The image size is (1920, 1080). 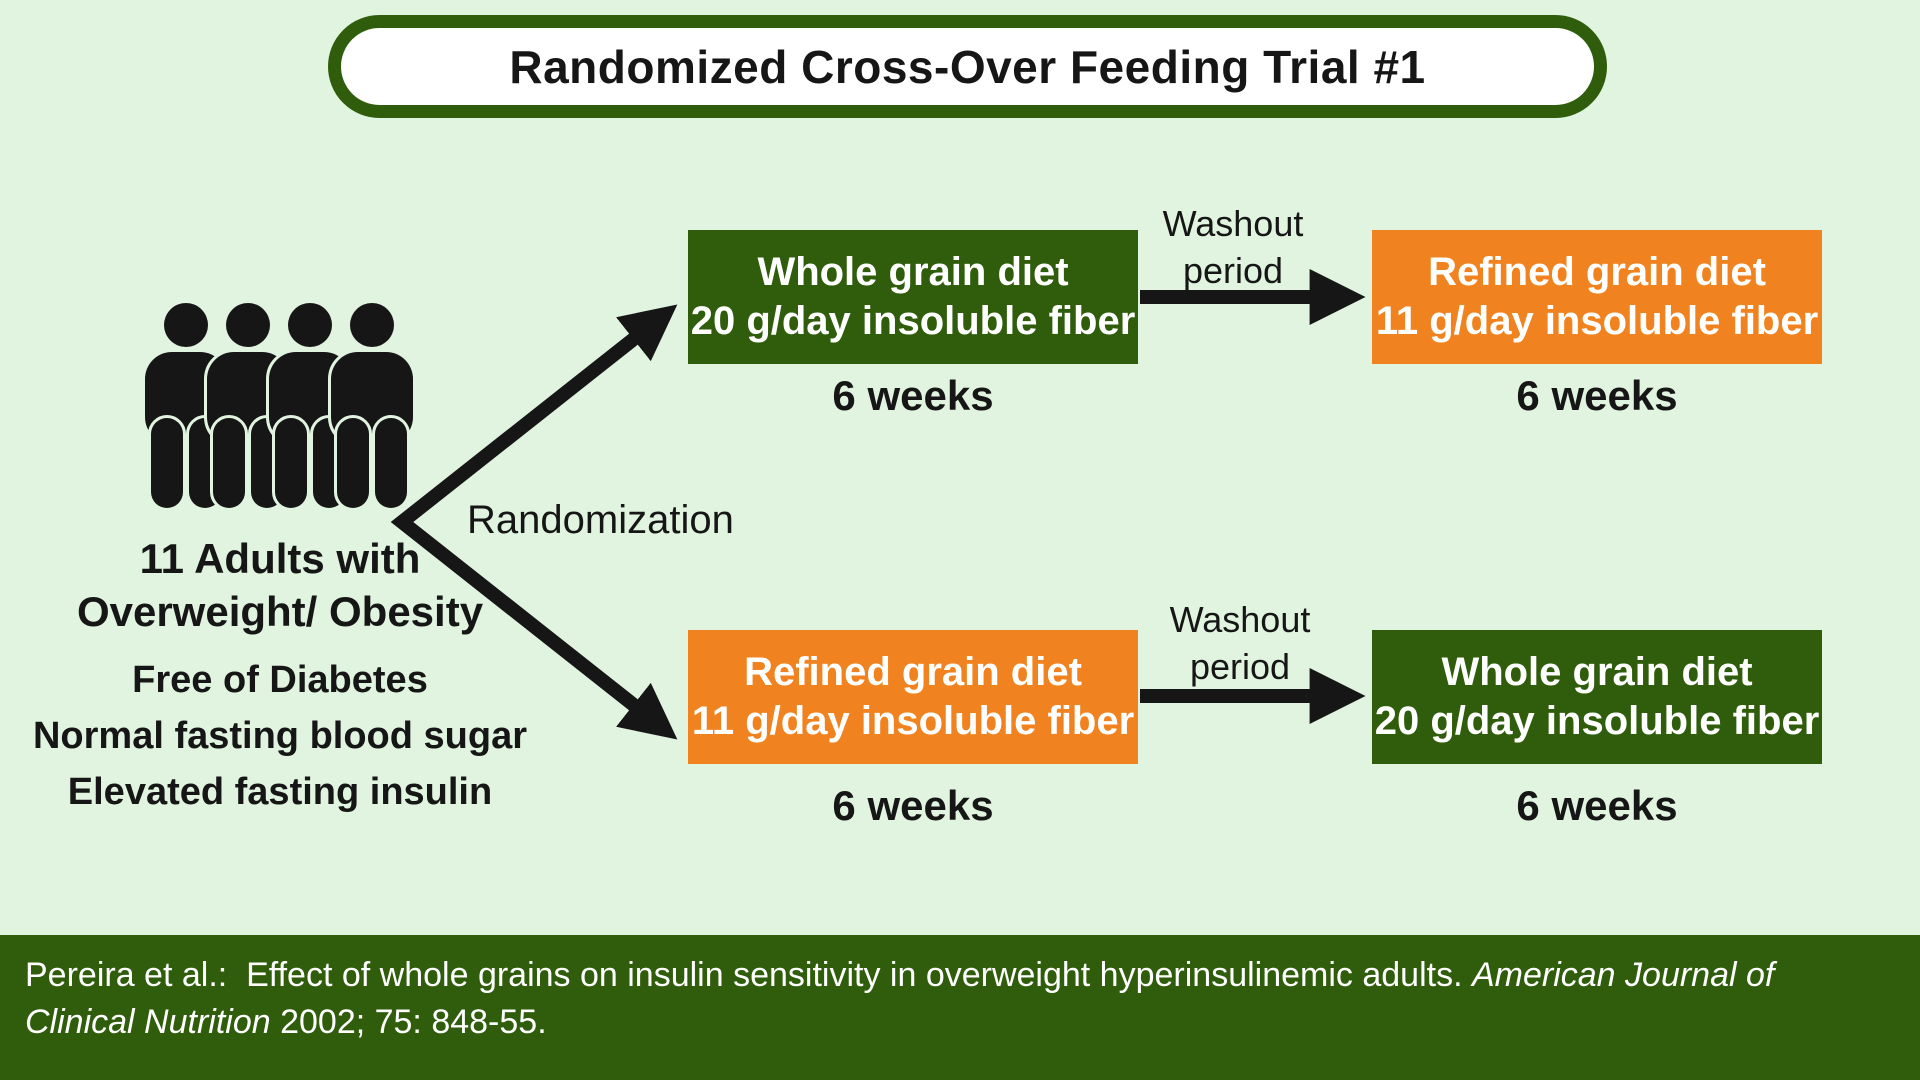 I want to click on citation-line2: Clinical Nutrition 2002; 75: 848-55., so click(x=960, y=1022).